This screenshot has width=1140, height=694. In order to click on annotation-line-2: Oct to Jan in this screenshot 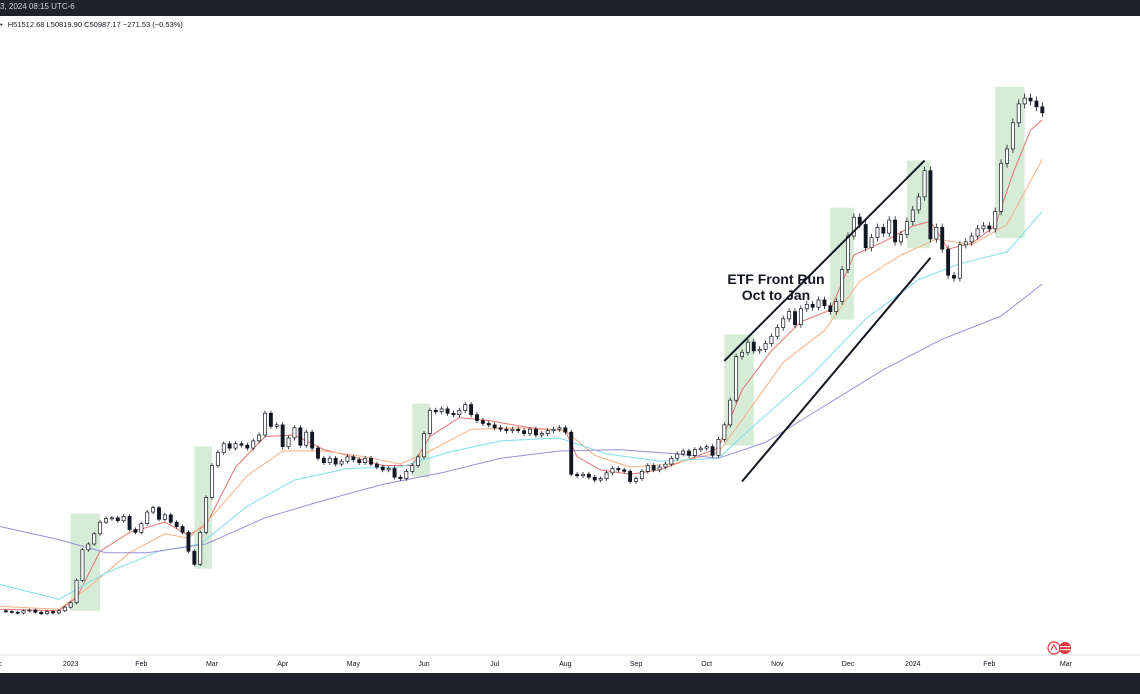, I will do `click(776, 295)`.